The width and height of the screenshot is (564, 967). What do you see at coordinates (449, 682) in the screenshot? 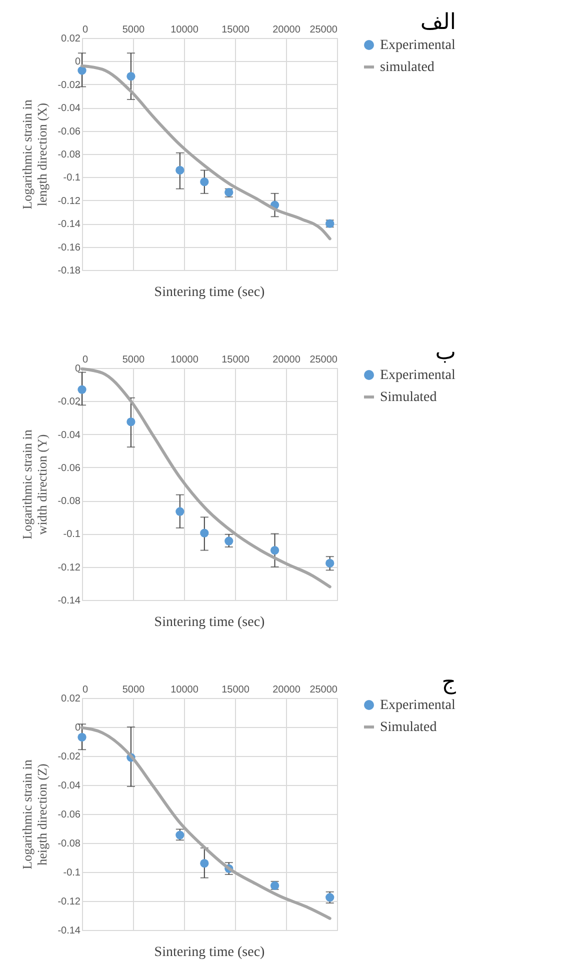
I see `text: ج` at bounding box center [449, 682].